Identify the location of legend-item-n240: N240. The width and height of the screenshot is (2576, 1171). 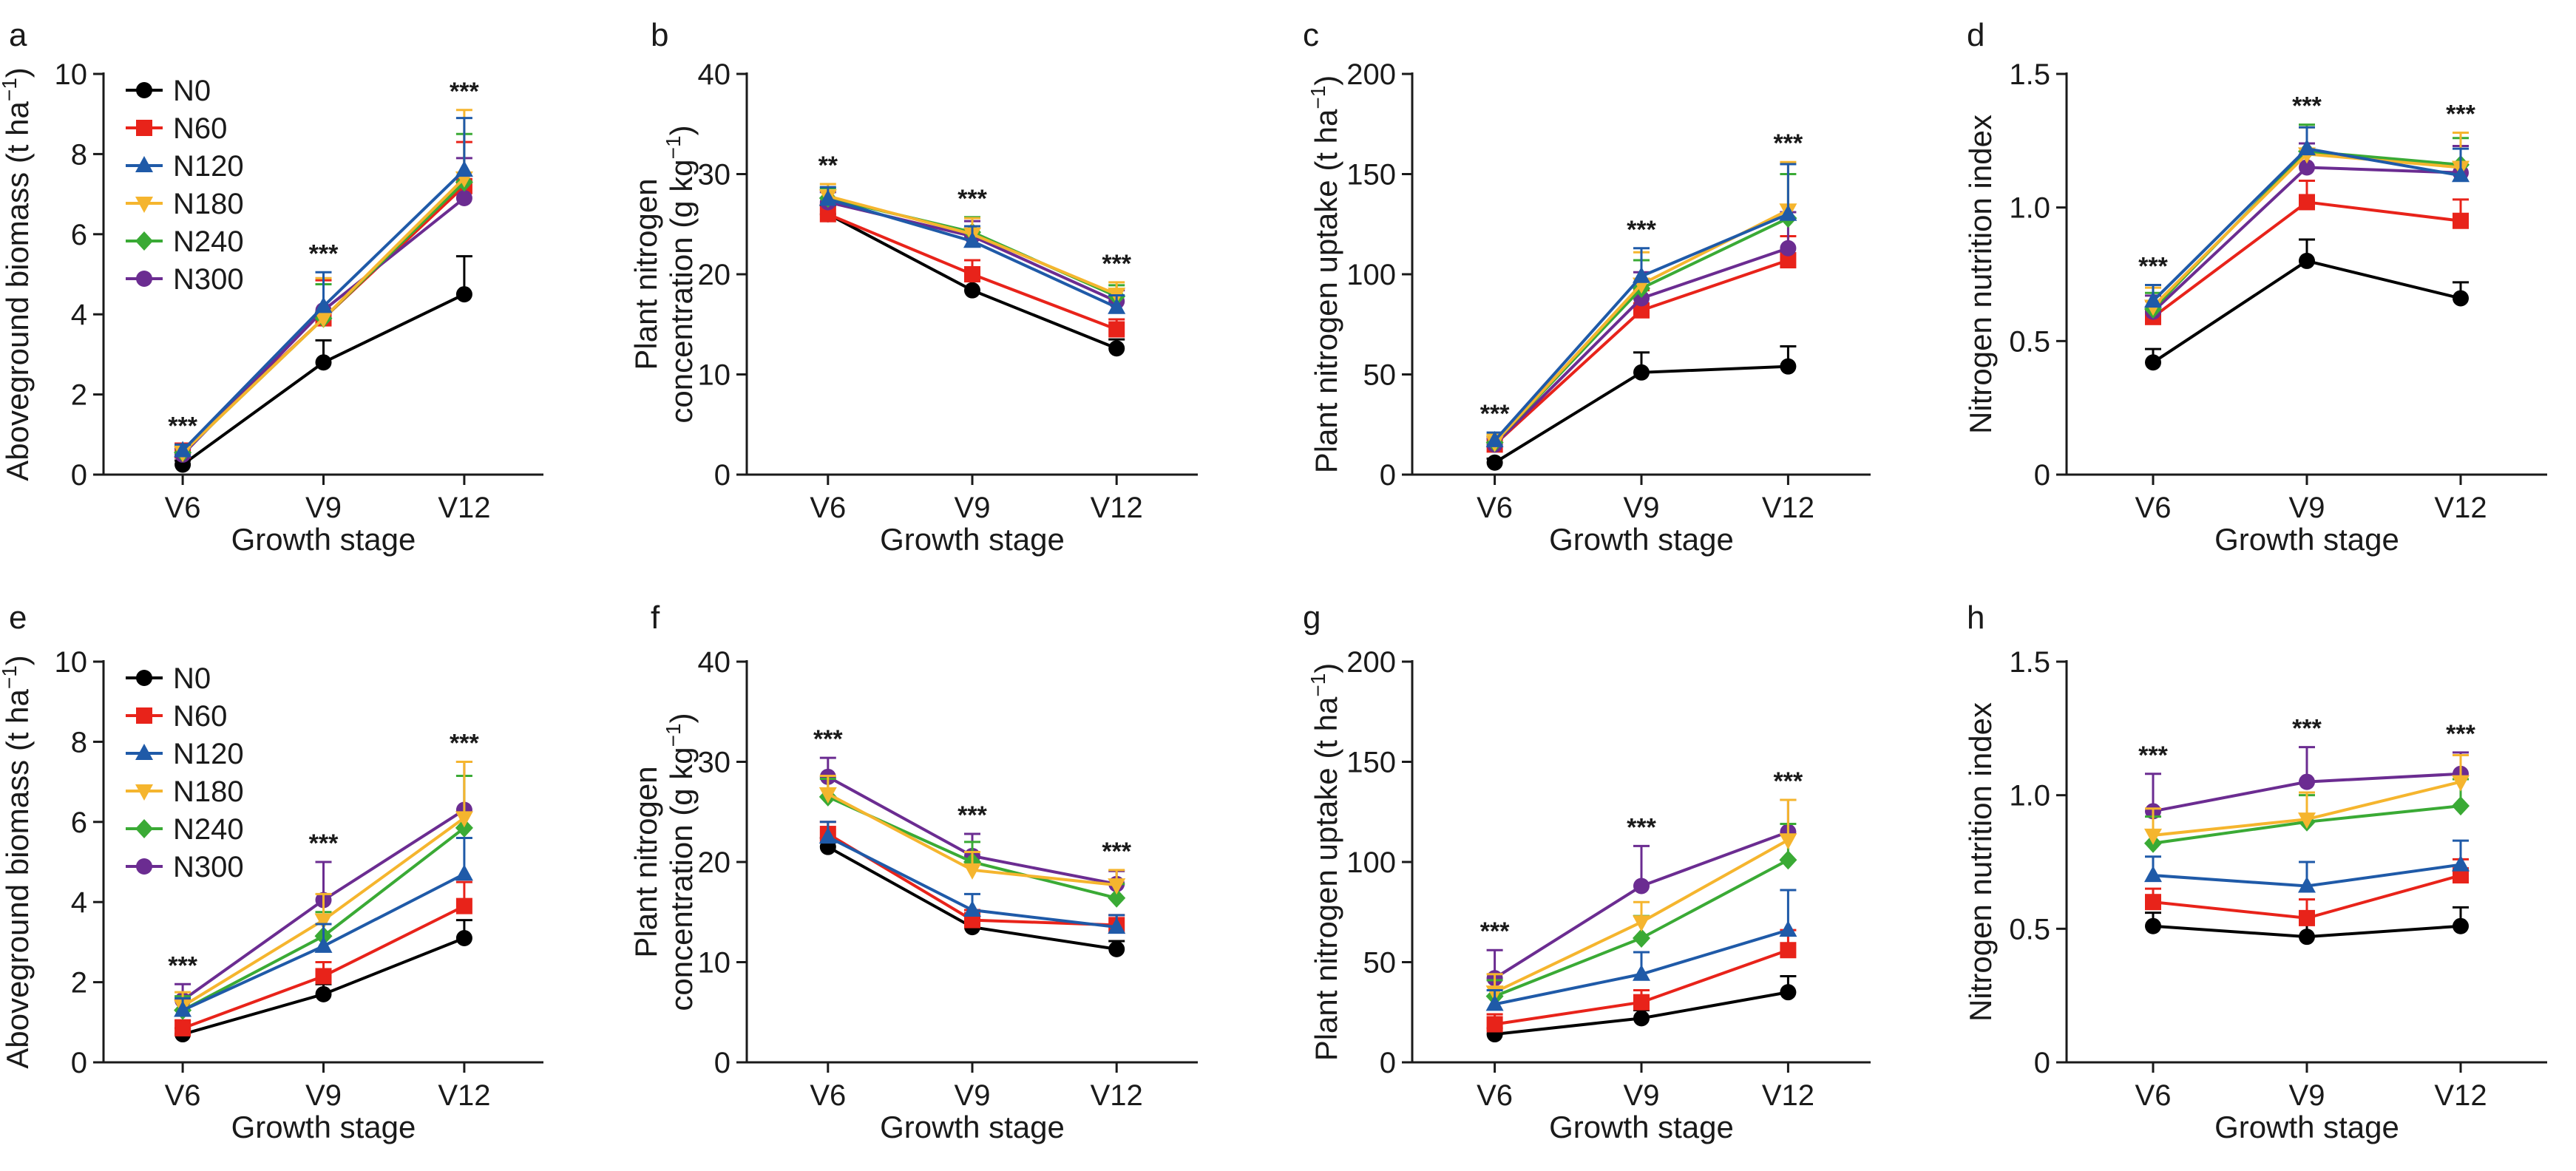
(185, 241).